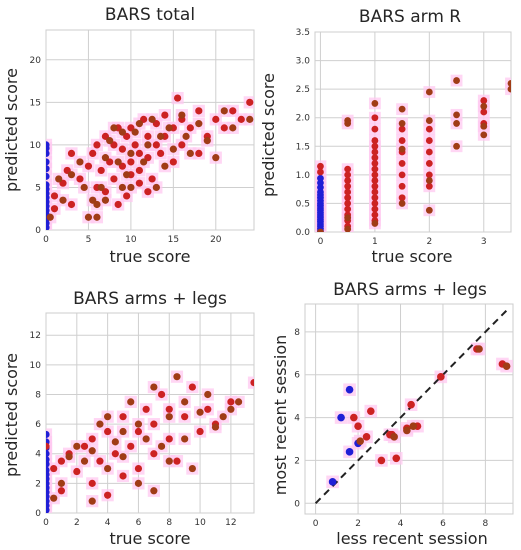  Describe the element at coordinates (35, 103) in the screenshot. I see `y-tick-label: 15` at that location.